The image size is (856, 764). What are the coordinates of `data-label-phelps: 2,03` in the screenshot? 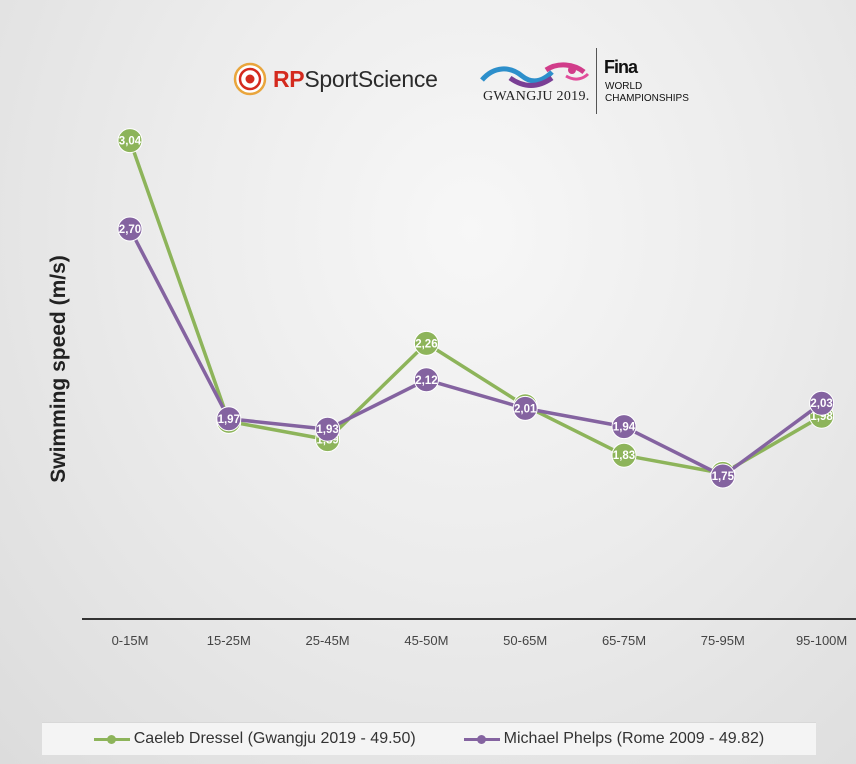 It's located at (821, 404).